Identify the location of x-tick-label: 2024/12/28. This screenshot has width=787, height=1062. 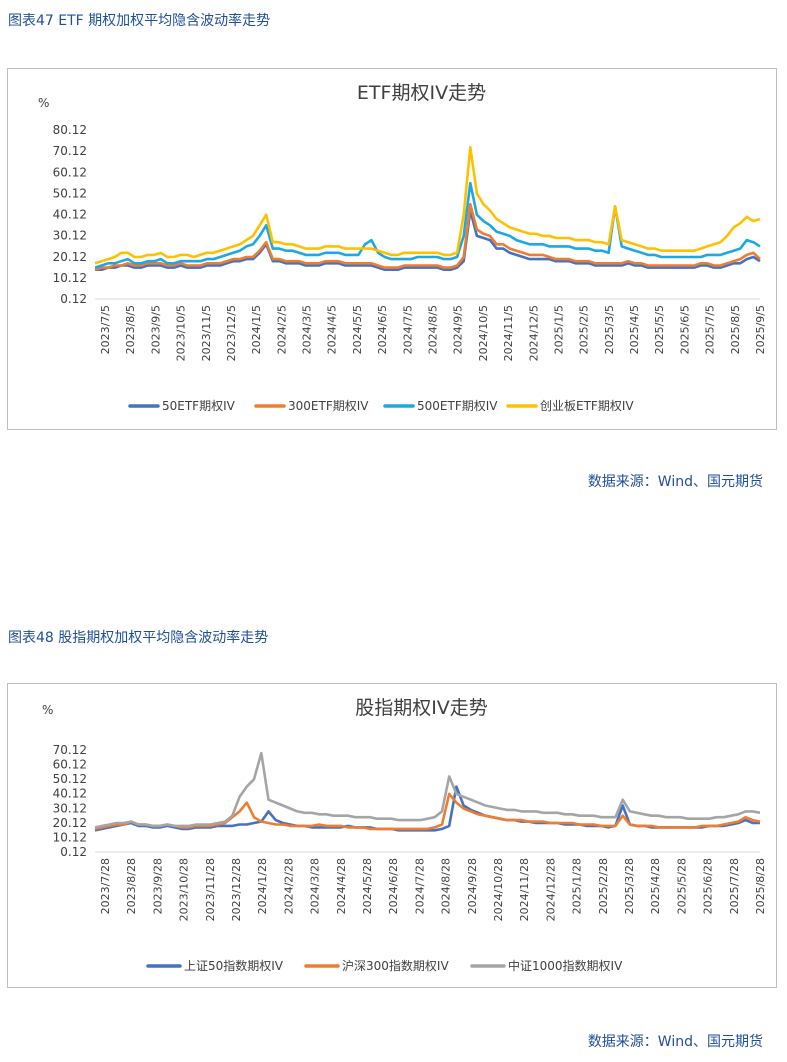
(550, 889).